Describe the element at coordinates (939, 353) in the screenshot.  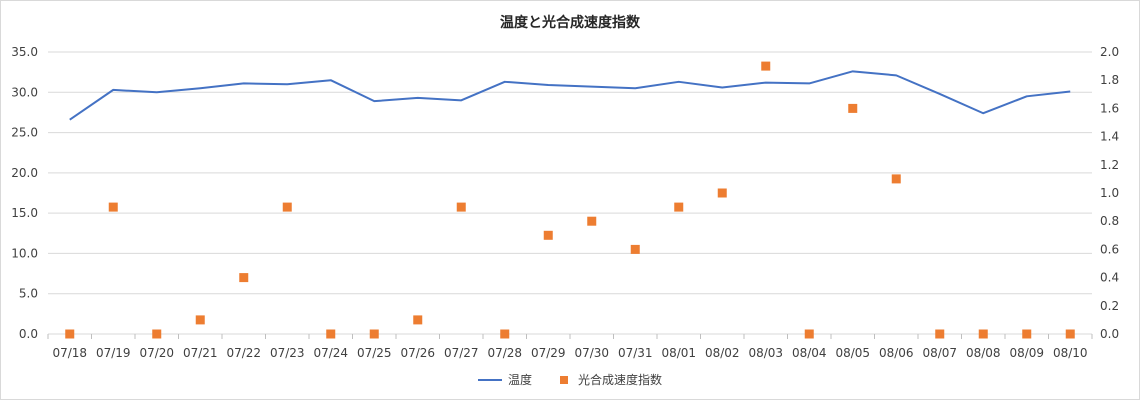
I see `x-tick-label: 08/07` at that location.